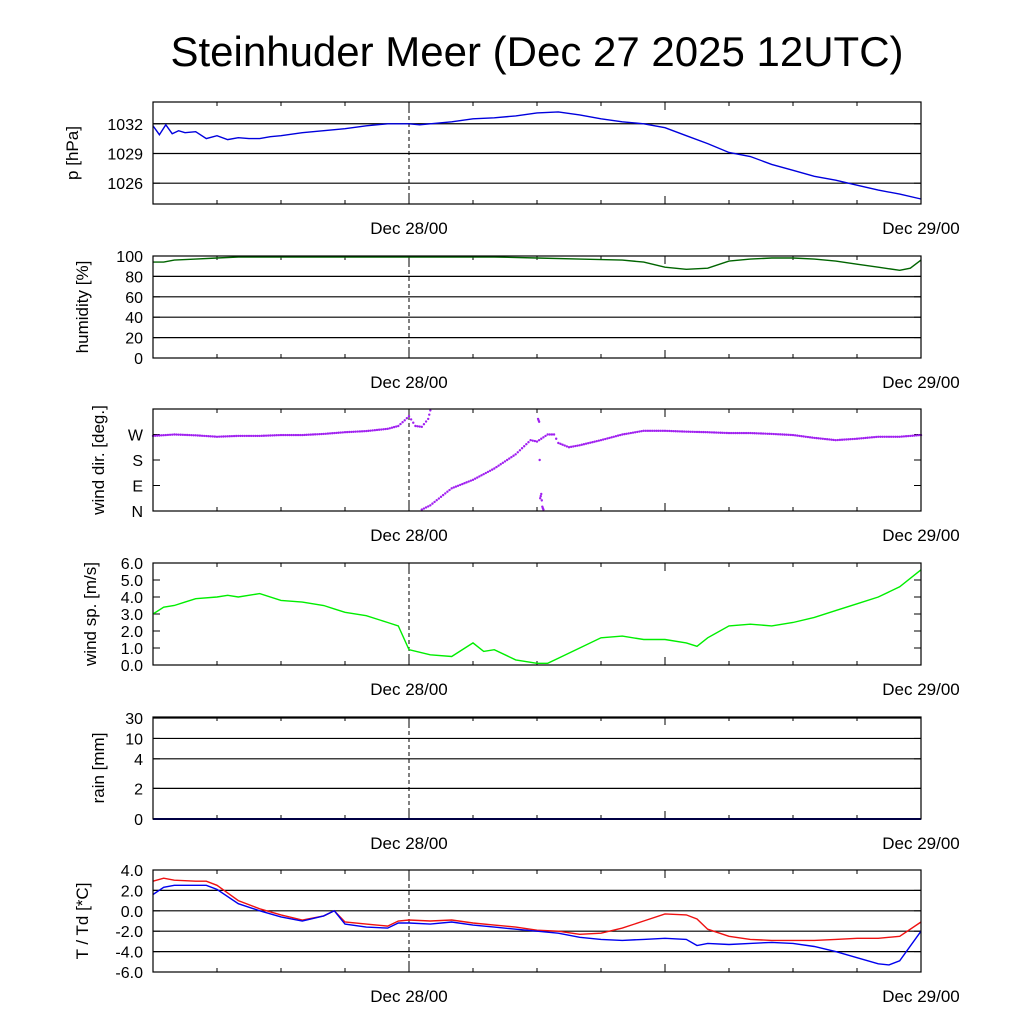 The image size is (1024, 1029). What do you see at coordinates (537, 614) in the screenshot?
I see `panel-frame` at bounding box center [537, 614].